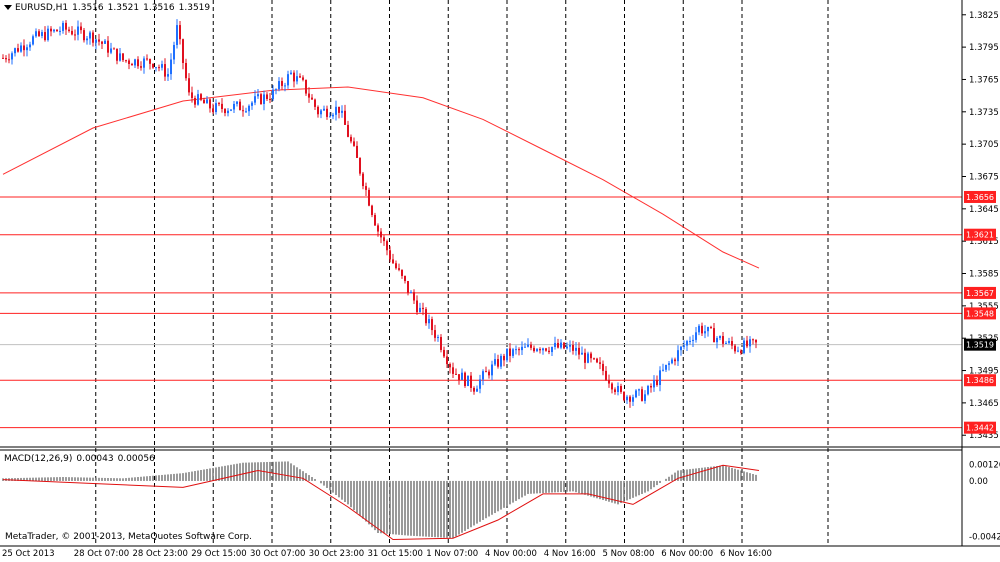 The width and height of the screenshot is (1000, 562). Describe the element at coordinates (984, 16) in the screenshot. I see `price-tick-label: 1.3825` at that location.